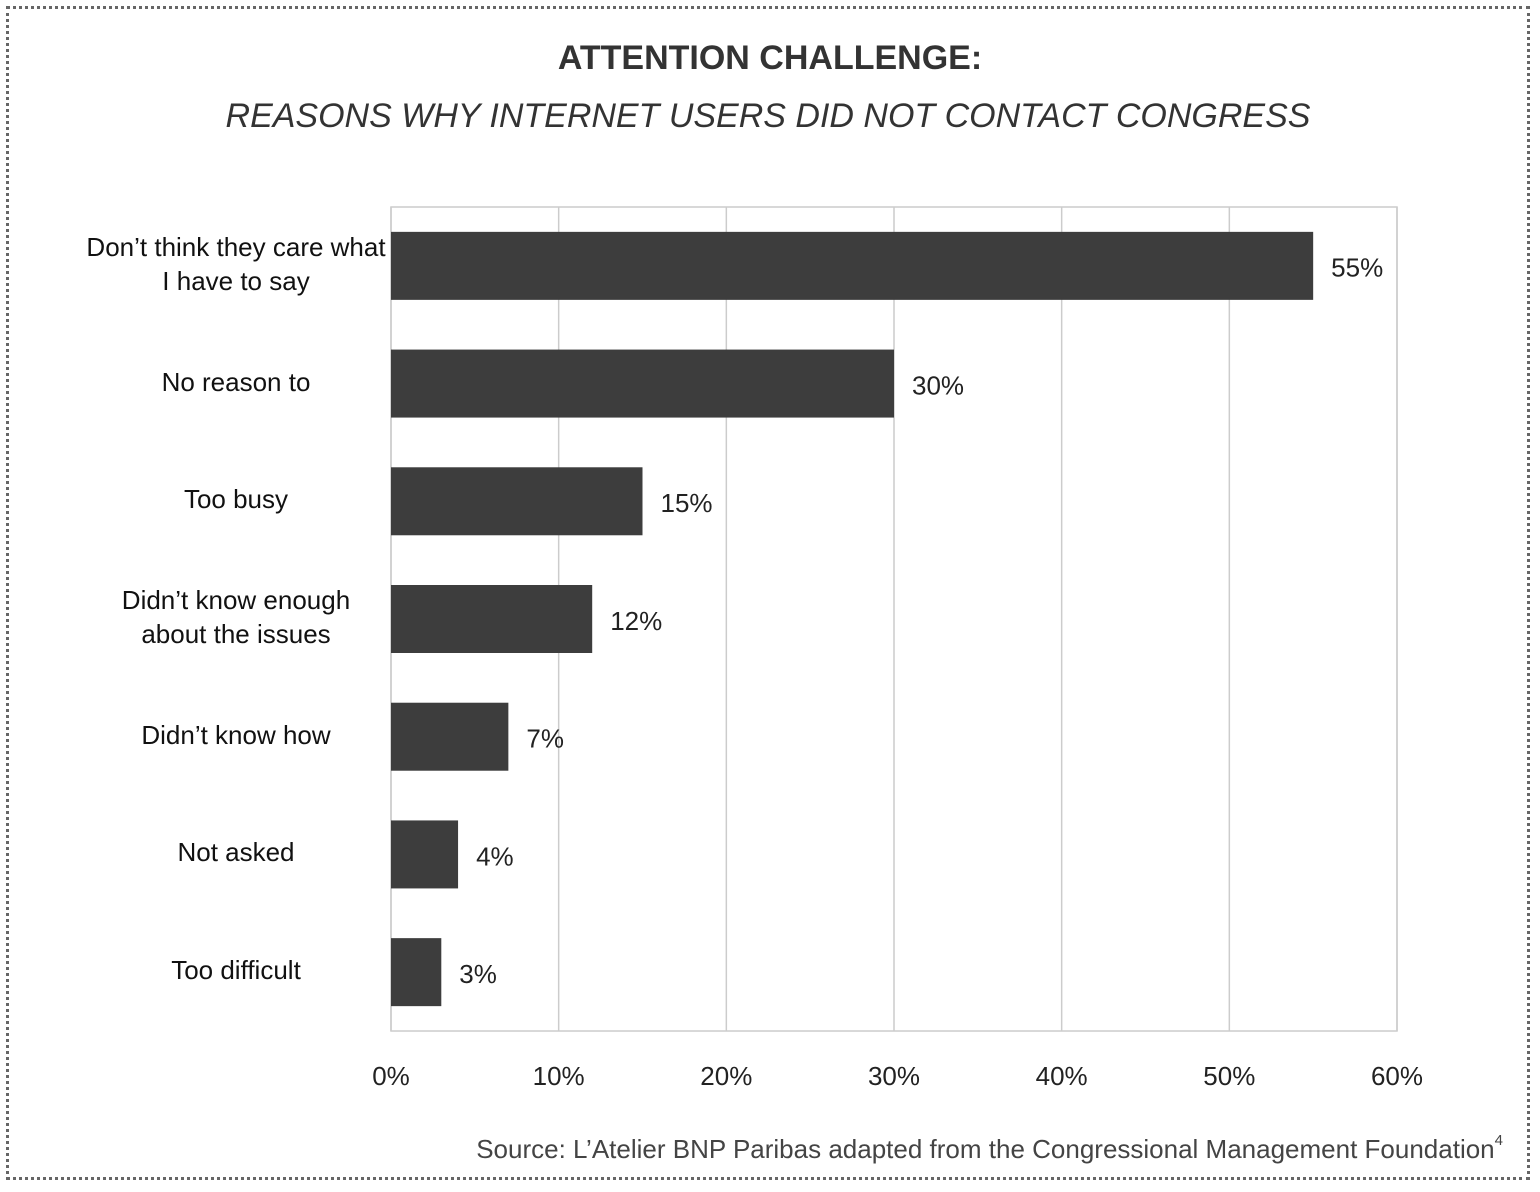  I want to click on x-tick-label: 20%, so click(726, 1076).